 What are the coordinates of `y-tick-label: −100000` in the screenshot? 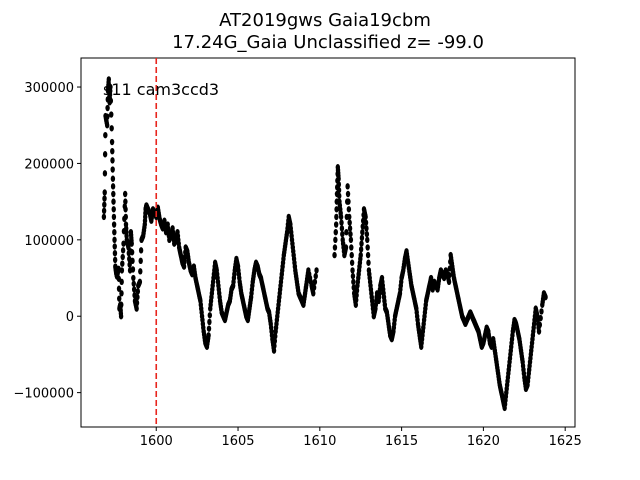 It's located at (43, 394).